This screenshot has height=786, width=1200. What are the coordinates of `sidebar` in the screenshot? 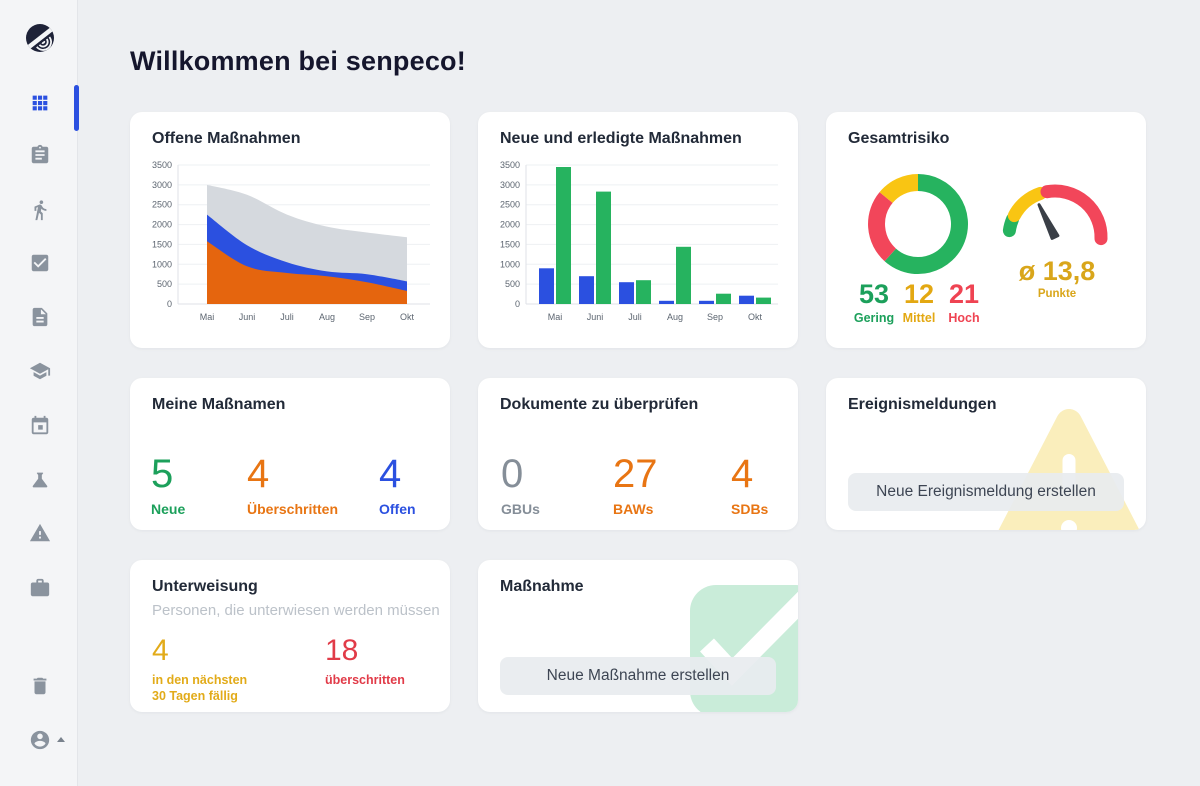 It's located at (39, 393).